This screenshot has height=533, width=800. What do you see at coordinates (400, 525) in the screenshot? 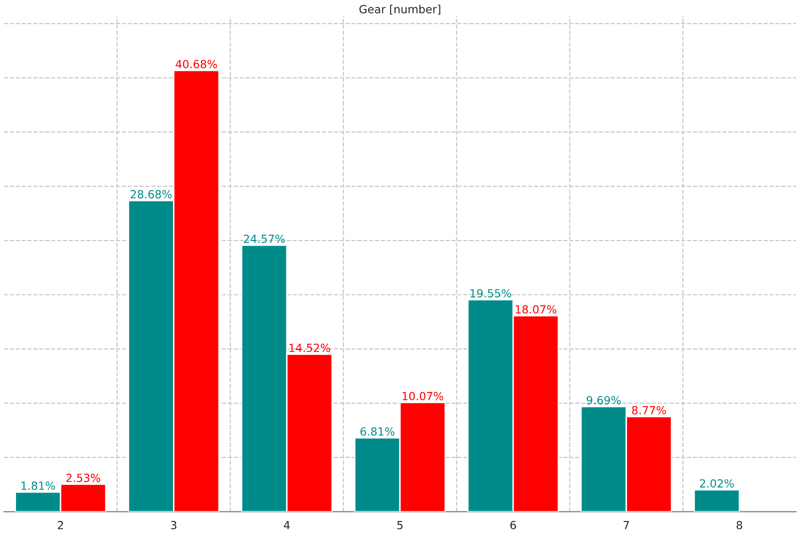
I see `x-tick-label: 5` at bounding box center [400, 525].